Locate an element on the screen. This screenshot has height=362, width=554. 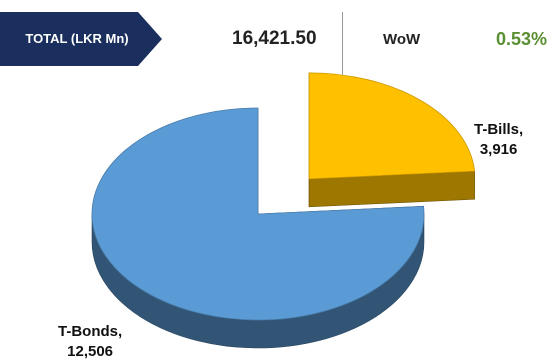
slice-label-t-bills: T-Bills, 3,916 is located at coordinates (498, 140).